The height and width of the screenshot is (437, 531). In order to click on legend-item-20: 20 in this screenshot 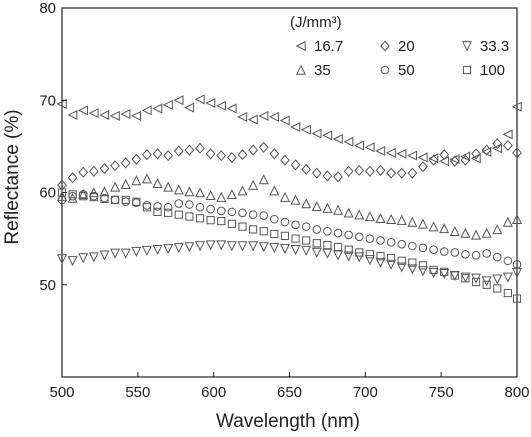, I will do `click(397, 46)`.